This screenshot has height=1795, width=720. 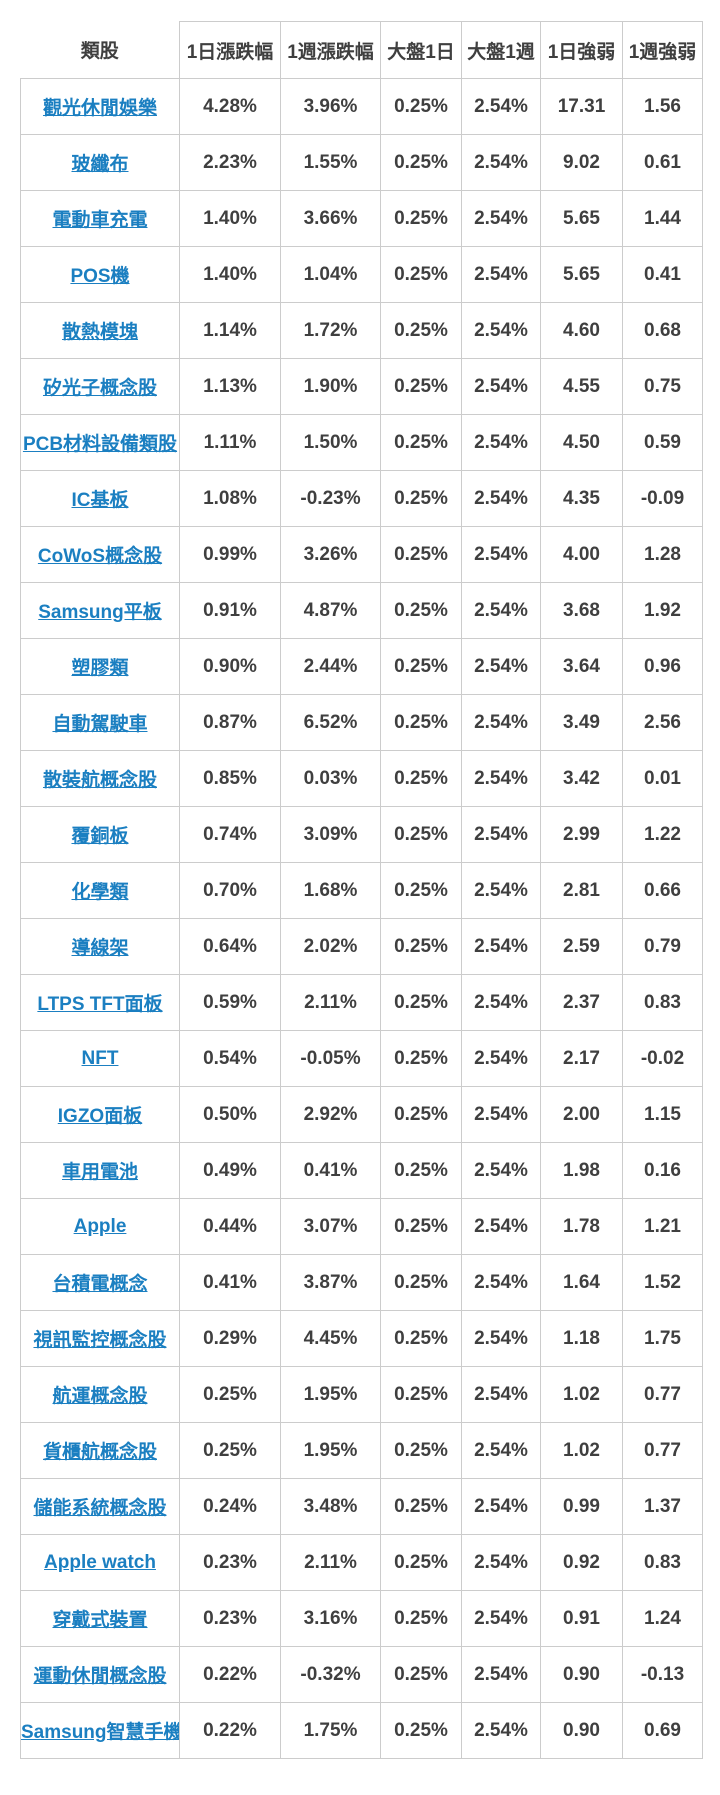 What do you see at coordinates (100, 948) in the screenshot?
I see `sector-link: 導線架` at bounding box center [100, 948].